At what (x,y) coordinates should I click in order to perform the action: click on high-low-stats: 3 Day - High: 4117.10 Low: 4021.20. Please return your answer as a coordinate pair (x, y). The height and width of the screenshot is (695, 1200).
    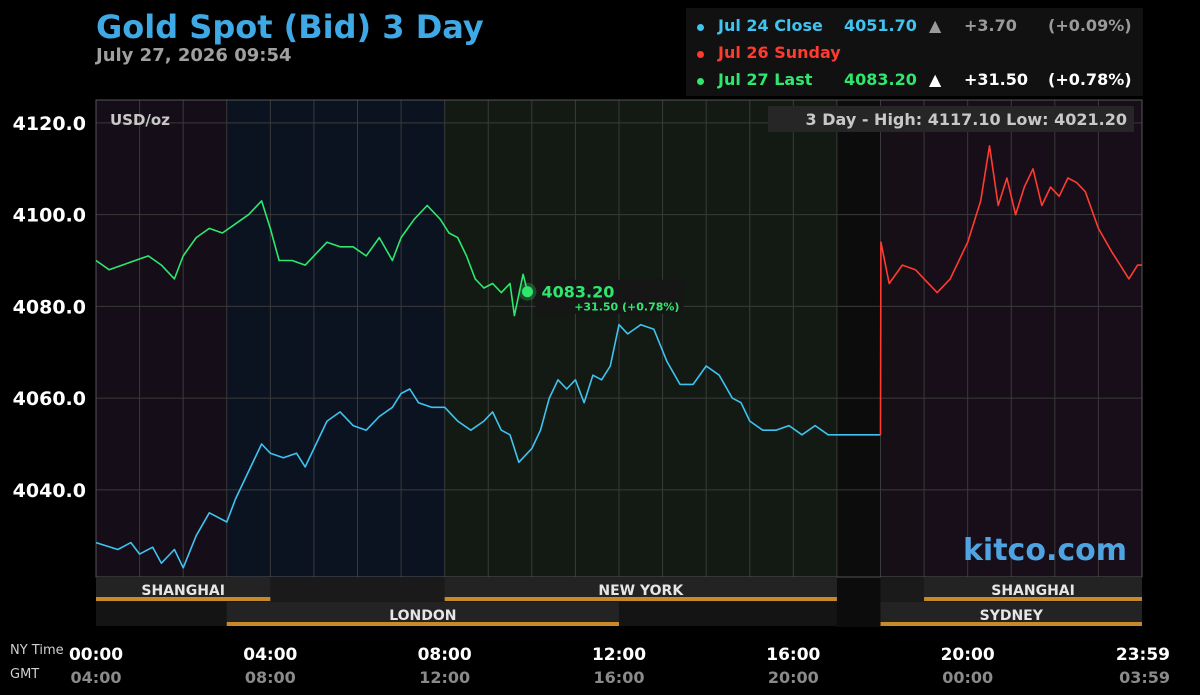
    Looking at the image, I should click on (966, 119).